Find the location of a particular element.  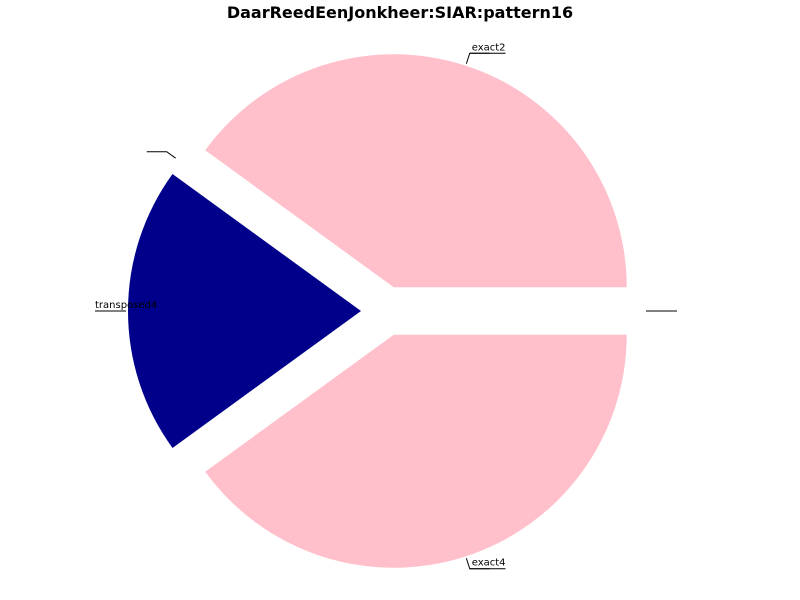

slice-label: transposed4 is located at coordinates (126, 305).